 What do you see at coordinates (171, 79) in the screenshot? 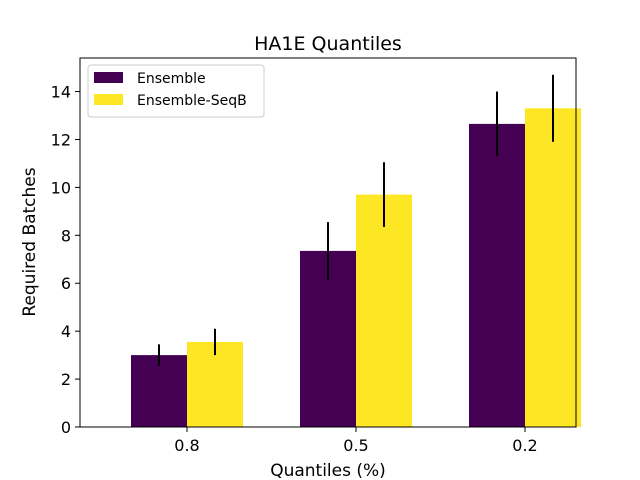
I see `legend-label-0: Ensemble` at bounding box center [171, 79].